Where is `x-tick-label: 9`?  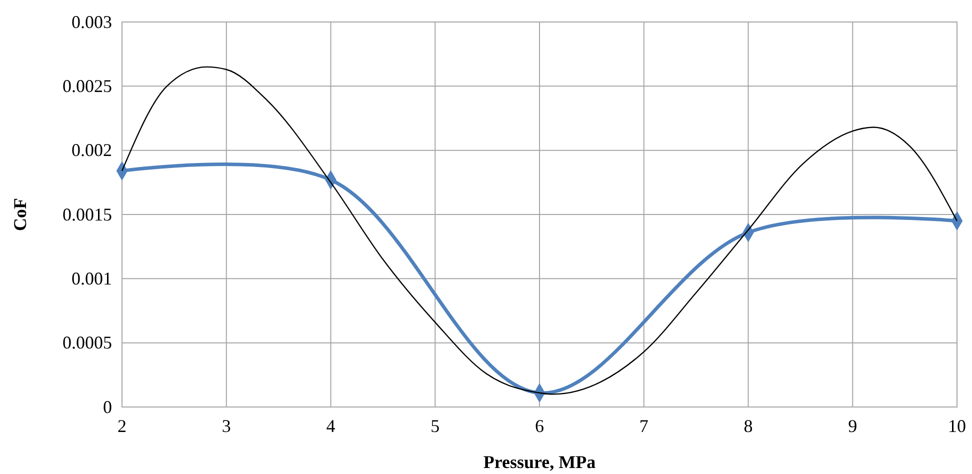
x-tick-label: 9 is located at coordinates (853, 426).